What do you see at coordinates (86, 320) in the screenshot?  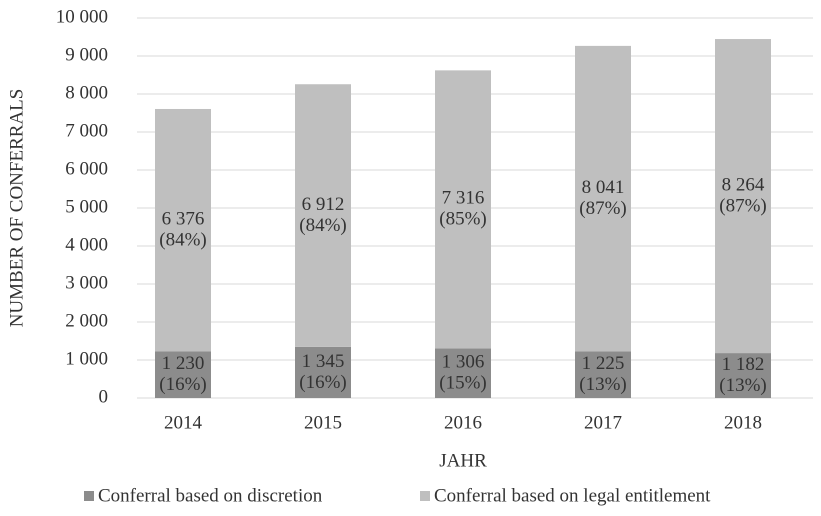 I see `y-tick-label: 2 000` at bounding box center [86, 320].